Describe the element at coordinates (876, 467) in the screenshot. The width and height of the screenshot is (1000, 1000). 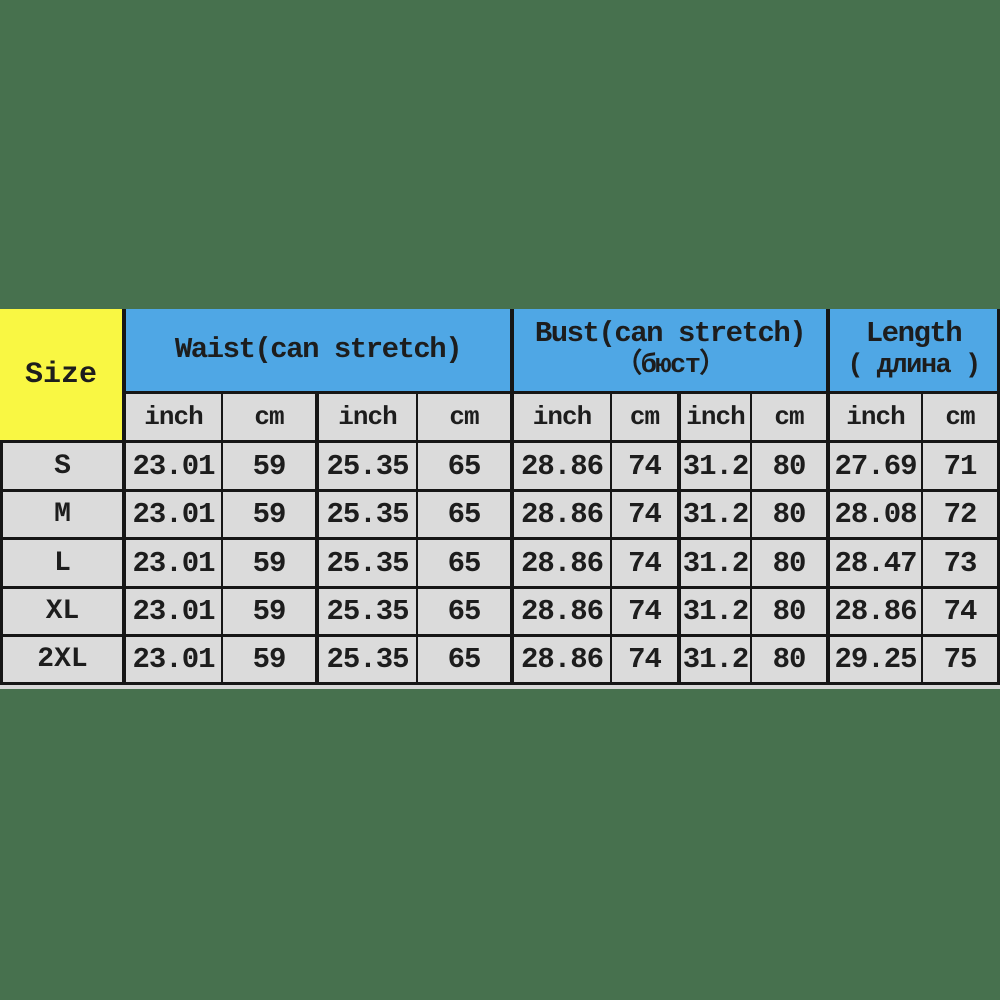
I see `value-cell: 27.69` at that location.